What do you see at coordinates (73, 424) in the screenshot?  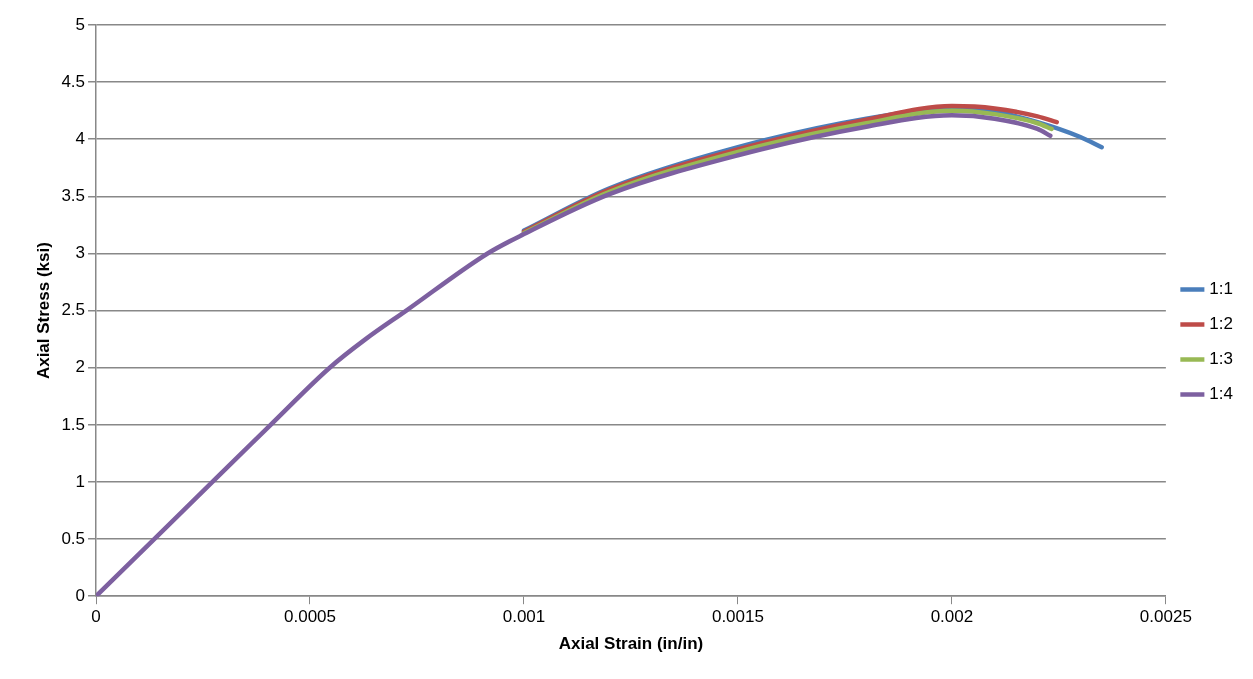 I see `y-tick-label: 1.5` at bounding box center [73, 424].